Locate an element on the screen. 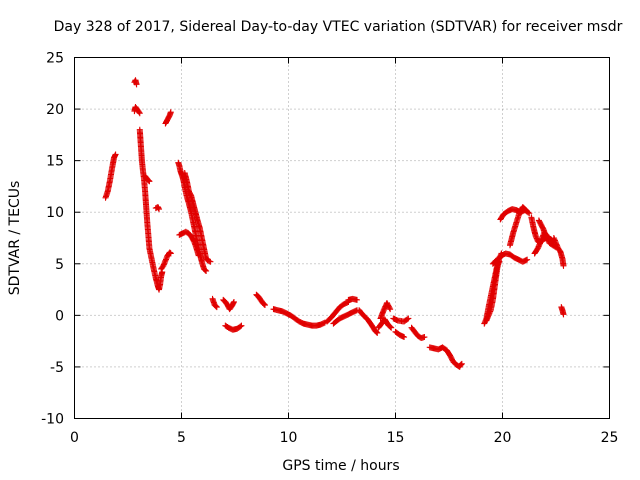  x-tick-label: 25 is located at coordinates (610, 438).